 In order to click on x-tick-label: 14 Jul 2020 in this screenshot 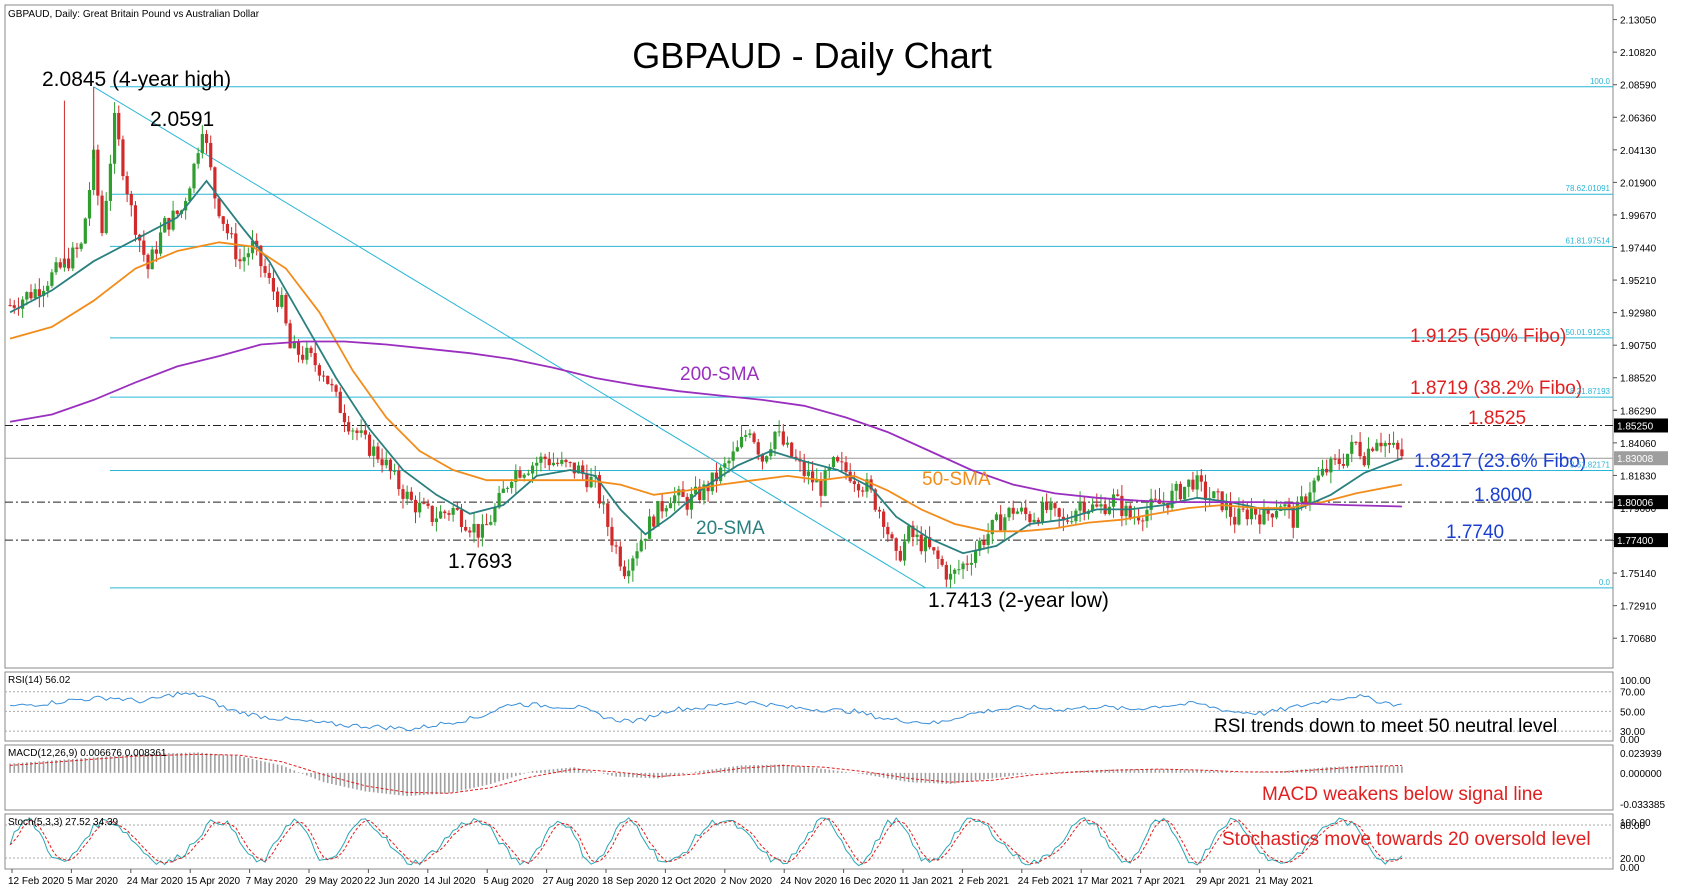, I will do `click(450, 881)`.